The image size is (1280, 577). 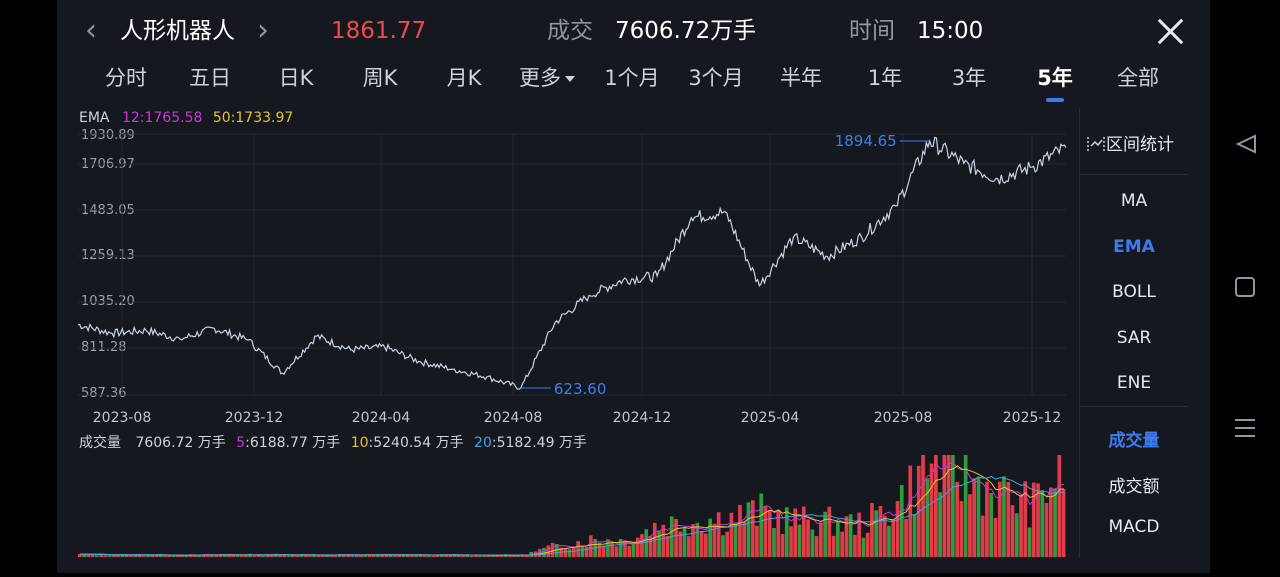 What do you see at coordinates (1134, 487) in the screenshot?
I see `sub-indicator-turnover: 成交额` at bounding box center [1134, 487].